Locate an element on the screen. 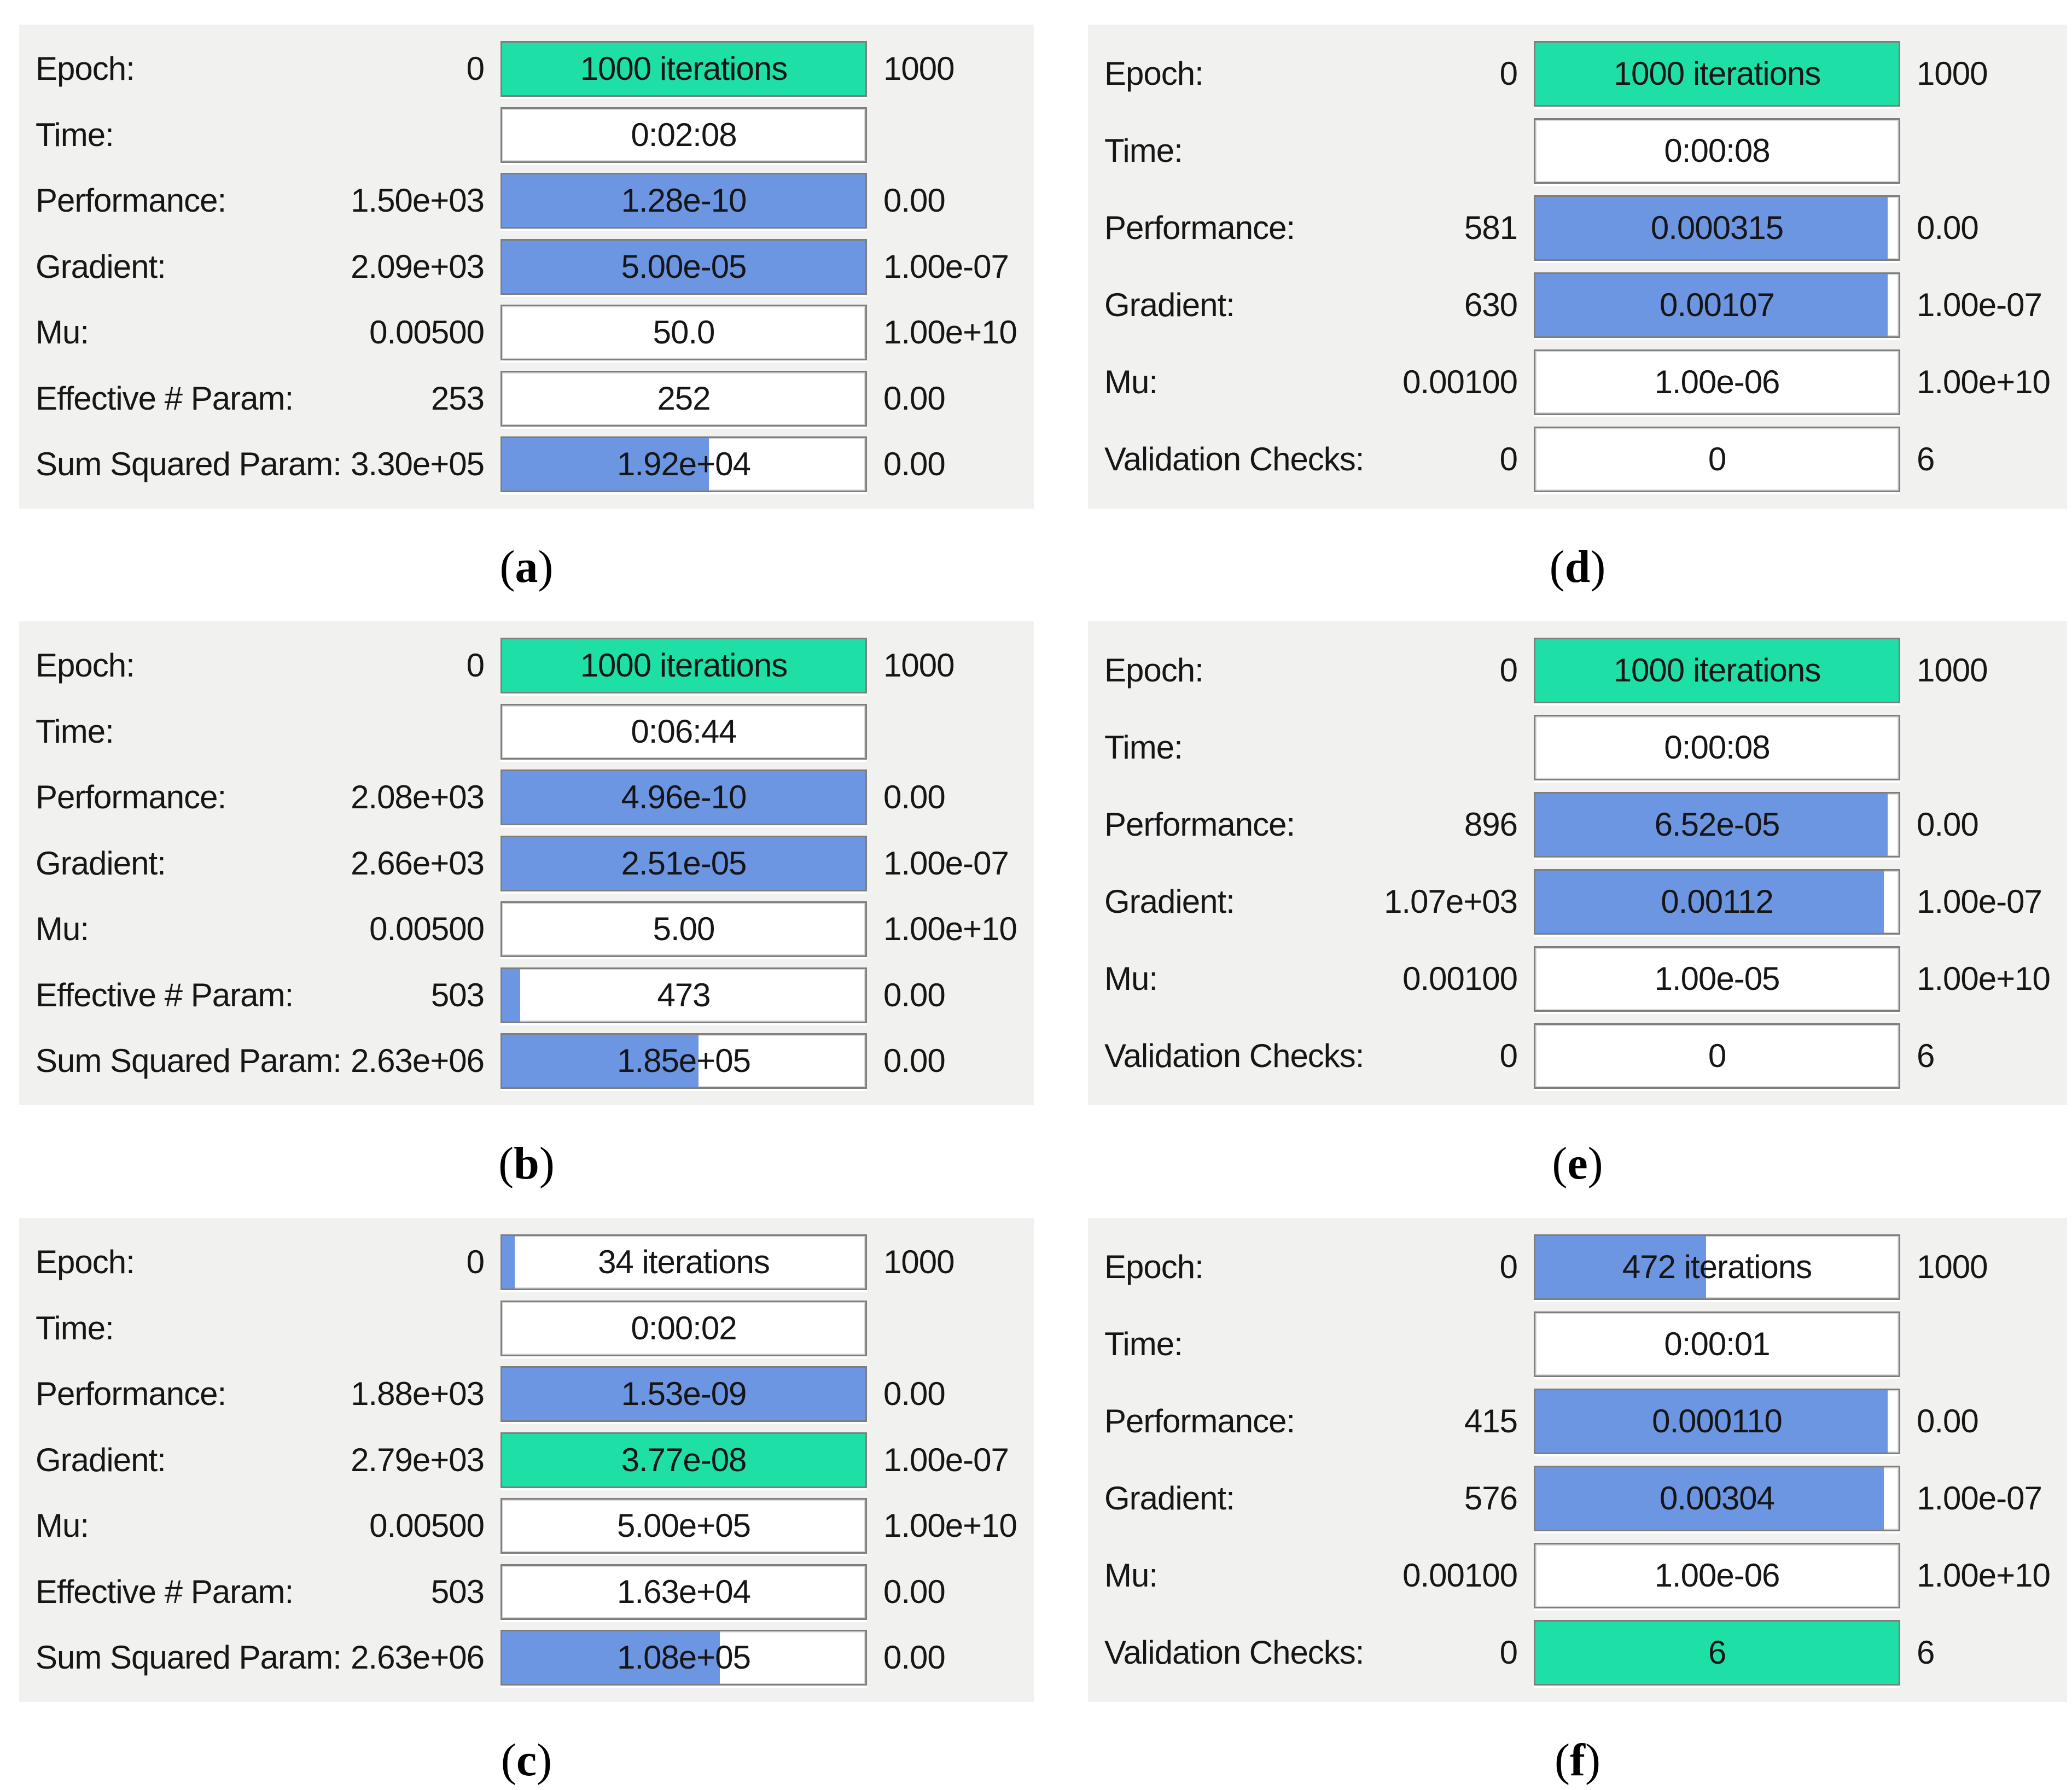 This screenshot has height=1790, width=2072. progress-bar: 34 iterations is located at coordinates (683, 1262).